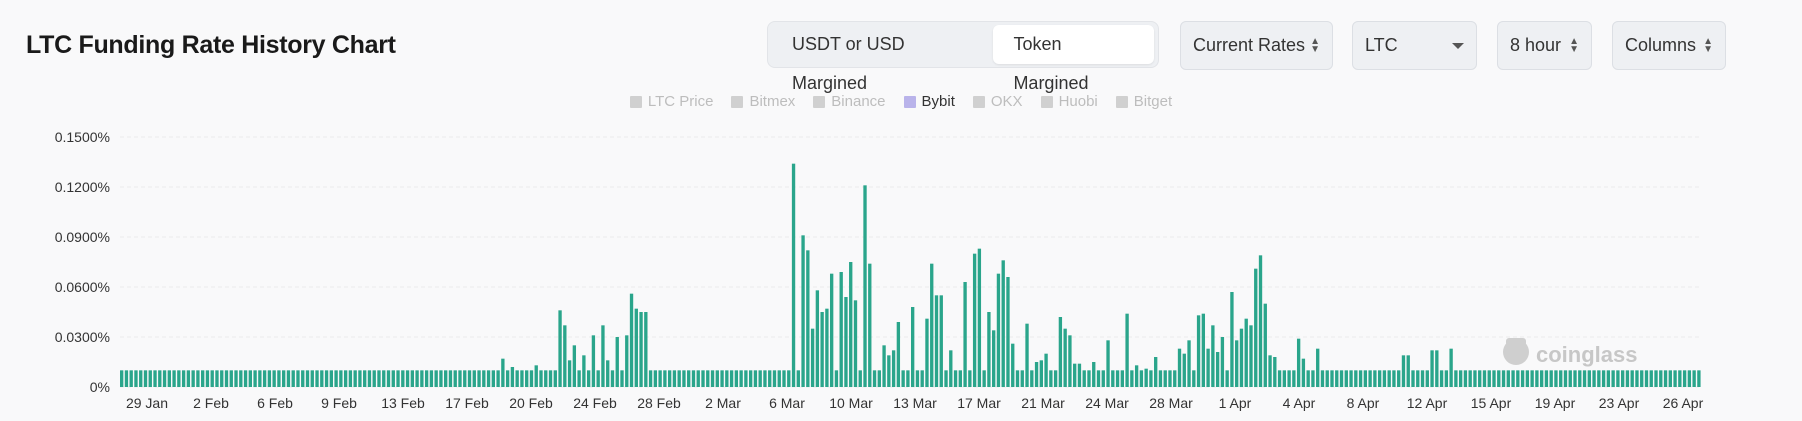  Describe the element at coordinates (1414, 45) in the screenshot. I see `coin-select: LTC` at that location.